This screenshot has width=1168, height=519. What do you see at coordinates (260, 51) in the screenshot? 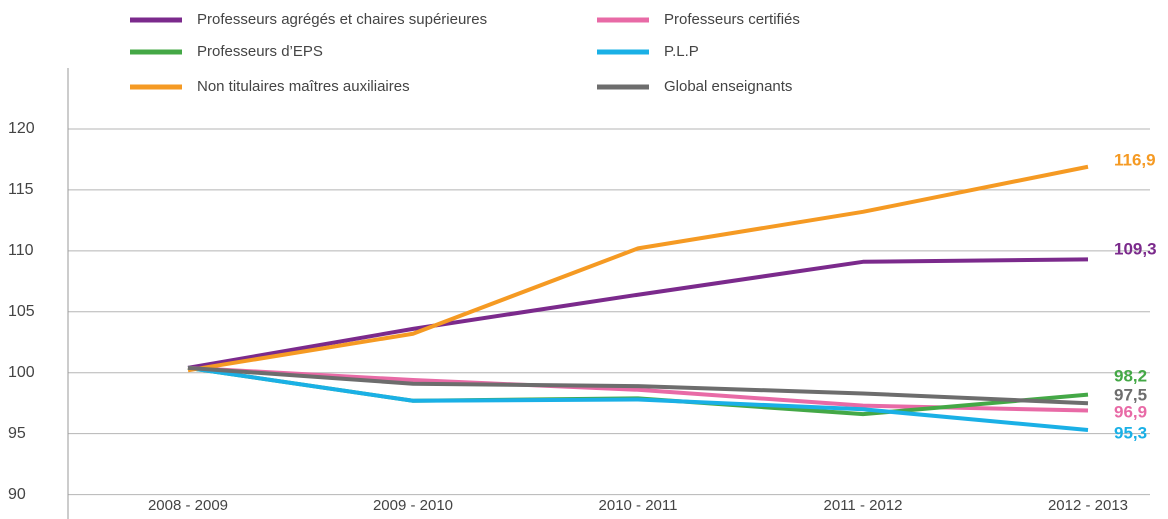
I see `legend-label: Professeurs d’EPS` at bounding box center [260, 51].